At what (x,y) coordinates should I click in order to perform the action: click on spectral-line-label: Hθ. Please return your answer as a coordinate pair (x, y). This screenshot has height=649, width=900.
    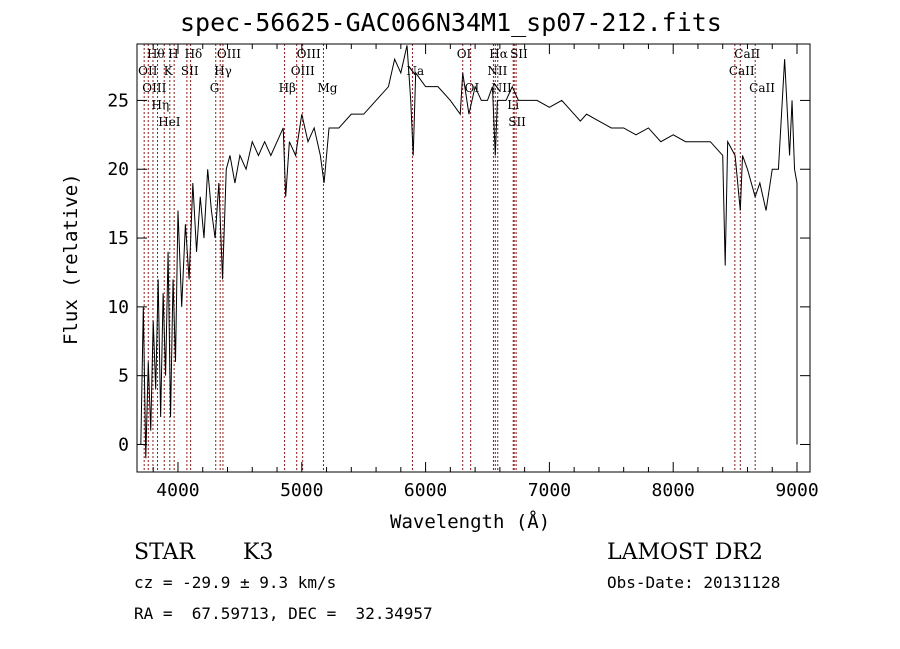
    Looking at the image, I should click on (156, 54).